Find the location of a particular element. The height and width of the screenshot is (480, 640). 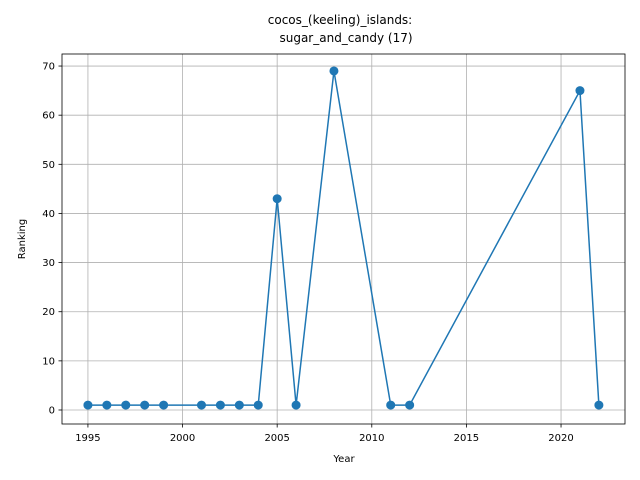

y-tick-label: 40 is located at coordinates (48, 214).